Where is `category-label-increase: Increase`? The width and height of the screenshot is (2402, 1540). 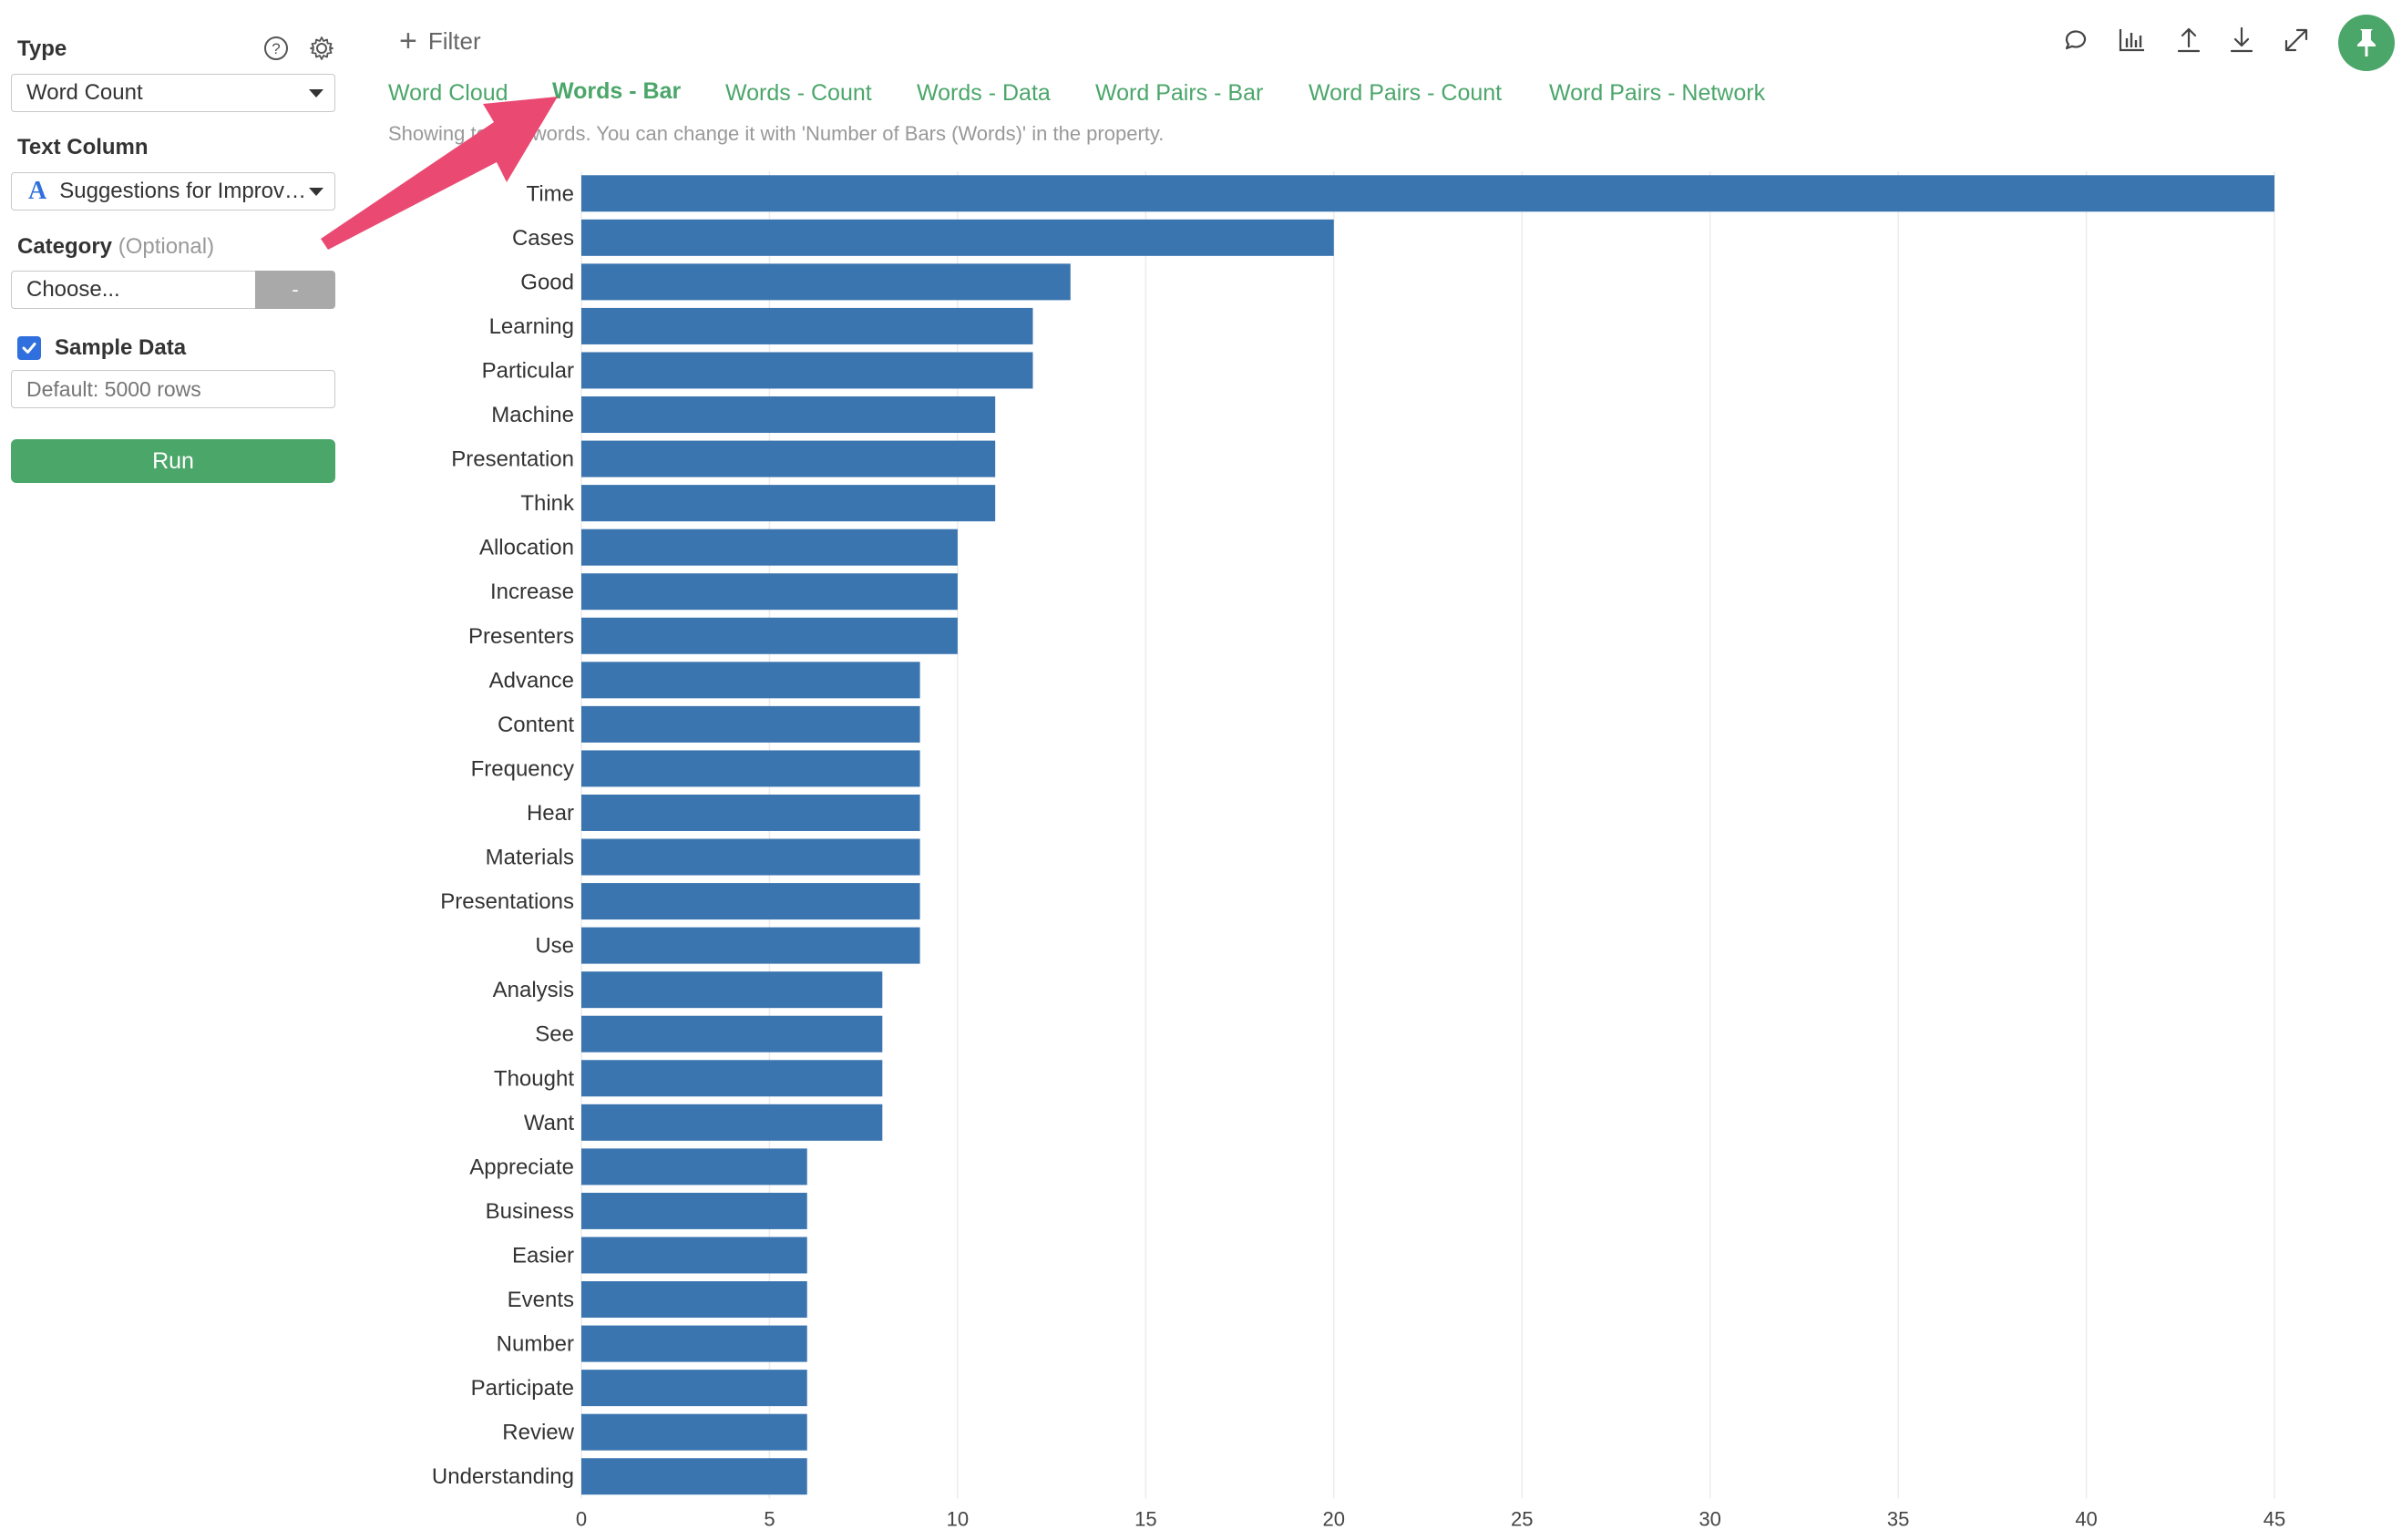
category-label-increase: Increase is located at coordinates (532, 592).